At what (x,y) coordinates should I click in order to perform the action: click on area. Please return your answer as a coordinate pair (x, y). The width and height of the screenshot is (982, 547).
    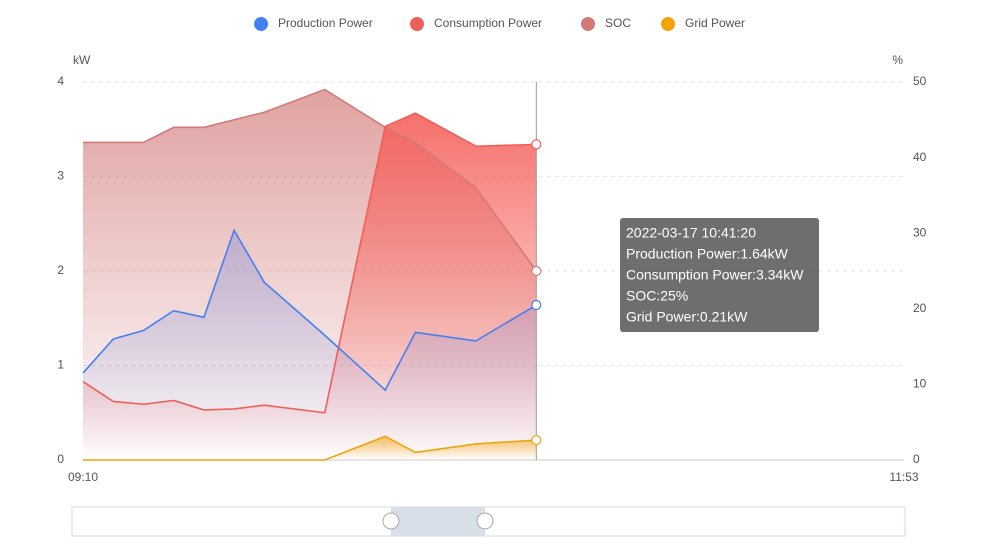
    Looking at the image, I should click on (310, 448).